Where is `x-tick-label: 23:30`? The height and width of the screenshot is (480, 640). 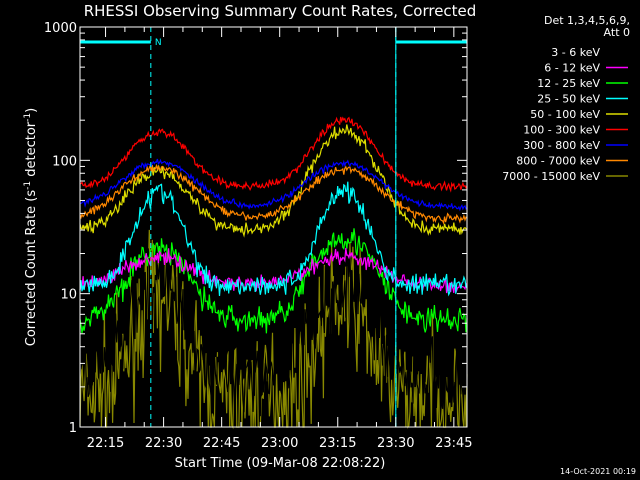 x-tick-label: 23:30 is located at coordinates (395, 443).